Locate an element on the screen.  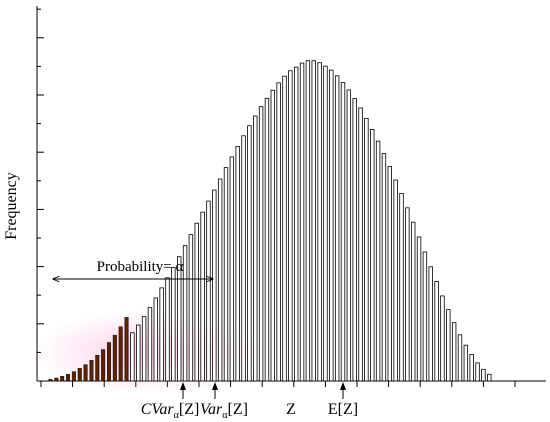
x-axis-markers: CVarα[Z] Varα[Z] Z E[Z] is located at coordinates (249, 401).